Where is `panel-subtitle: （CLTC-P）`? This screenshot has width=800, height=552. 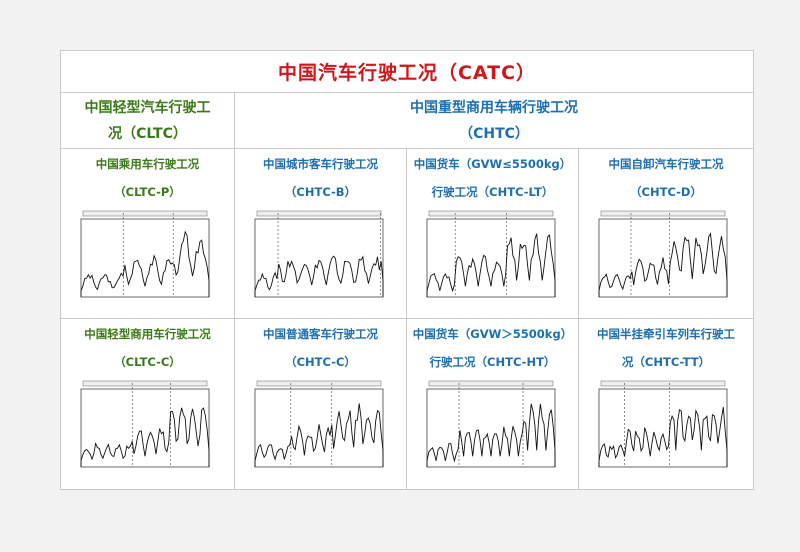
panel-subtitle: （CLTC-P） is located at coordinates (147, 192).